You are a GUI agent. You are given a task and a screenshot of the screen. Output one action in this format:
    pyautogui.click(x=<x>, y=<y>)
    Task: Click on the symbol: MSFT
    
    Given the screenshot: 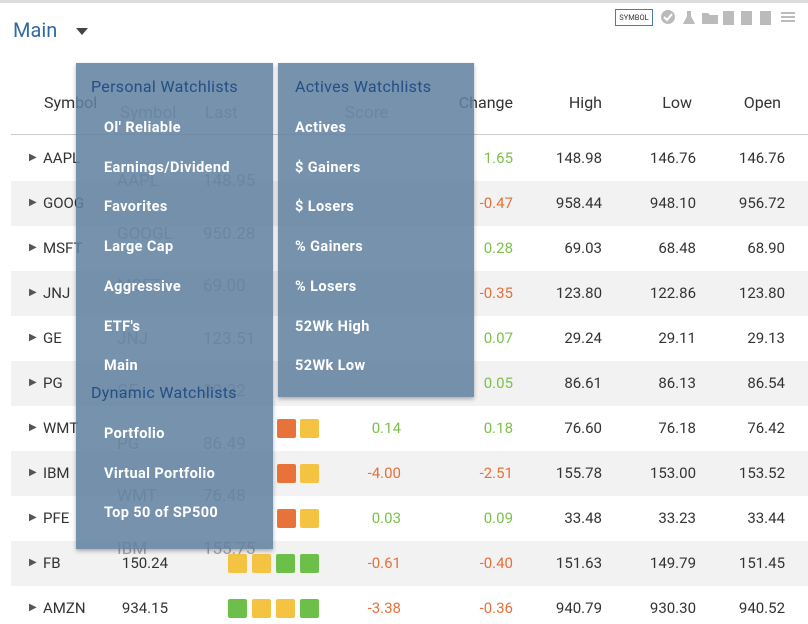 What is the action you would take?
    pyautogui.click(x=63, y=248)
    